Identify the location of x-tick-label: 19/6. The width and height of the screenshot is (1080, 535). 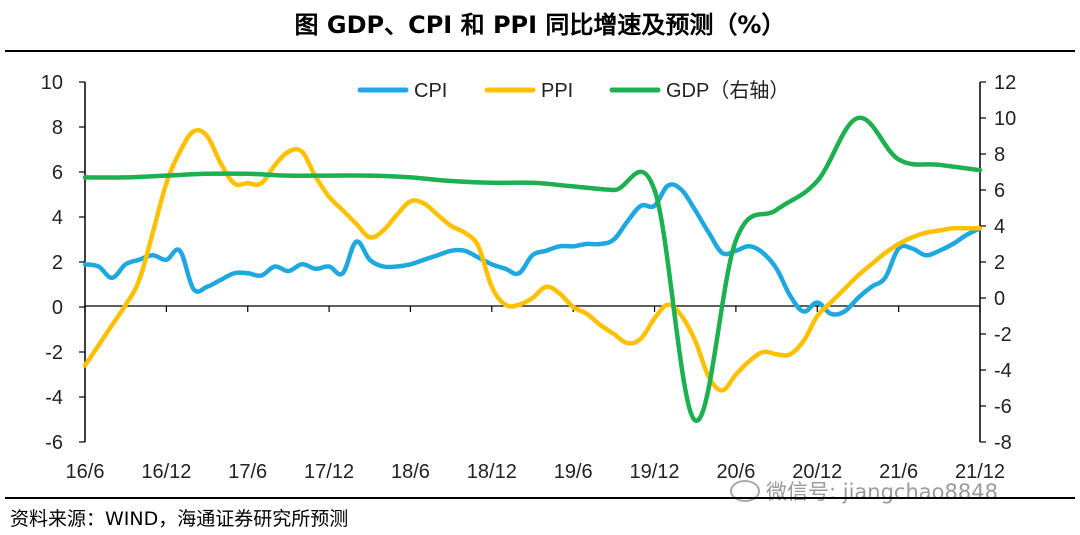
(573, 472).